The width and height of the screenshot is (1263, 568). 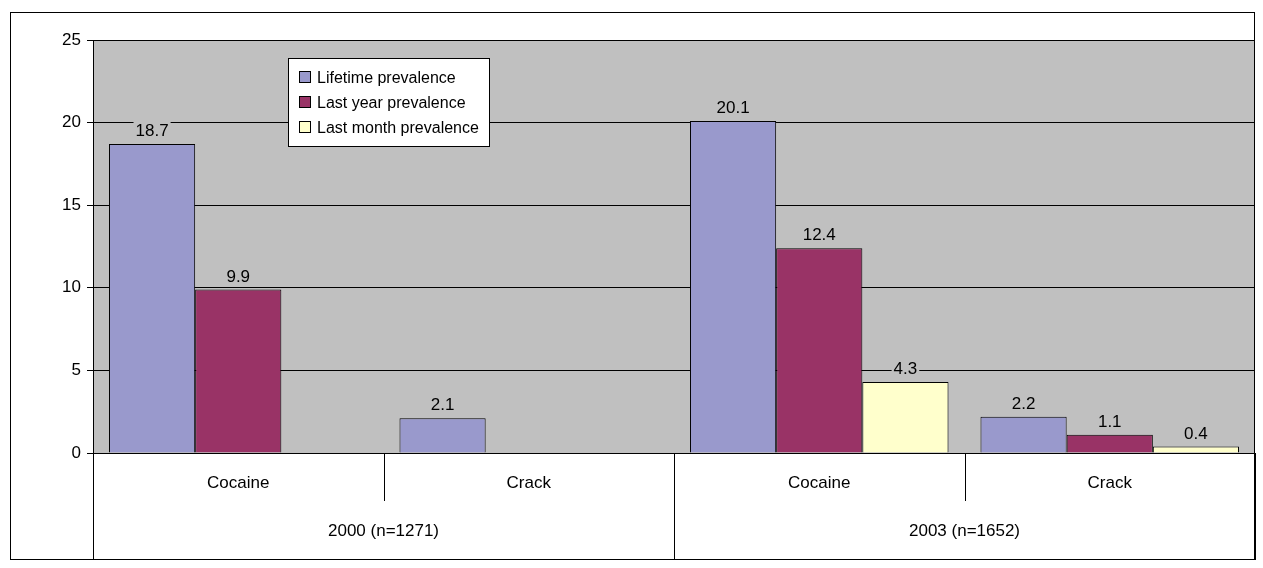 I want to click on data-label: 4.3, so click(x=905, y=369).